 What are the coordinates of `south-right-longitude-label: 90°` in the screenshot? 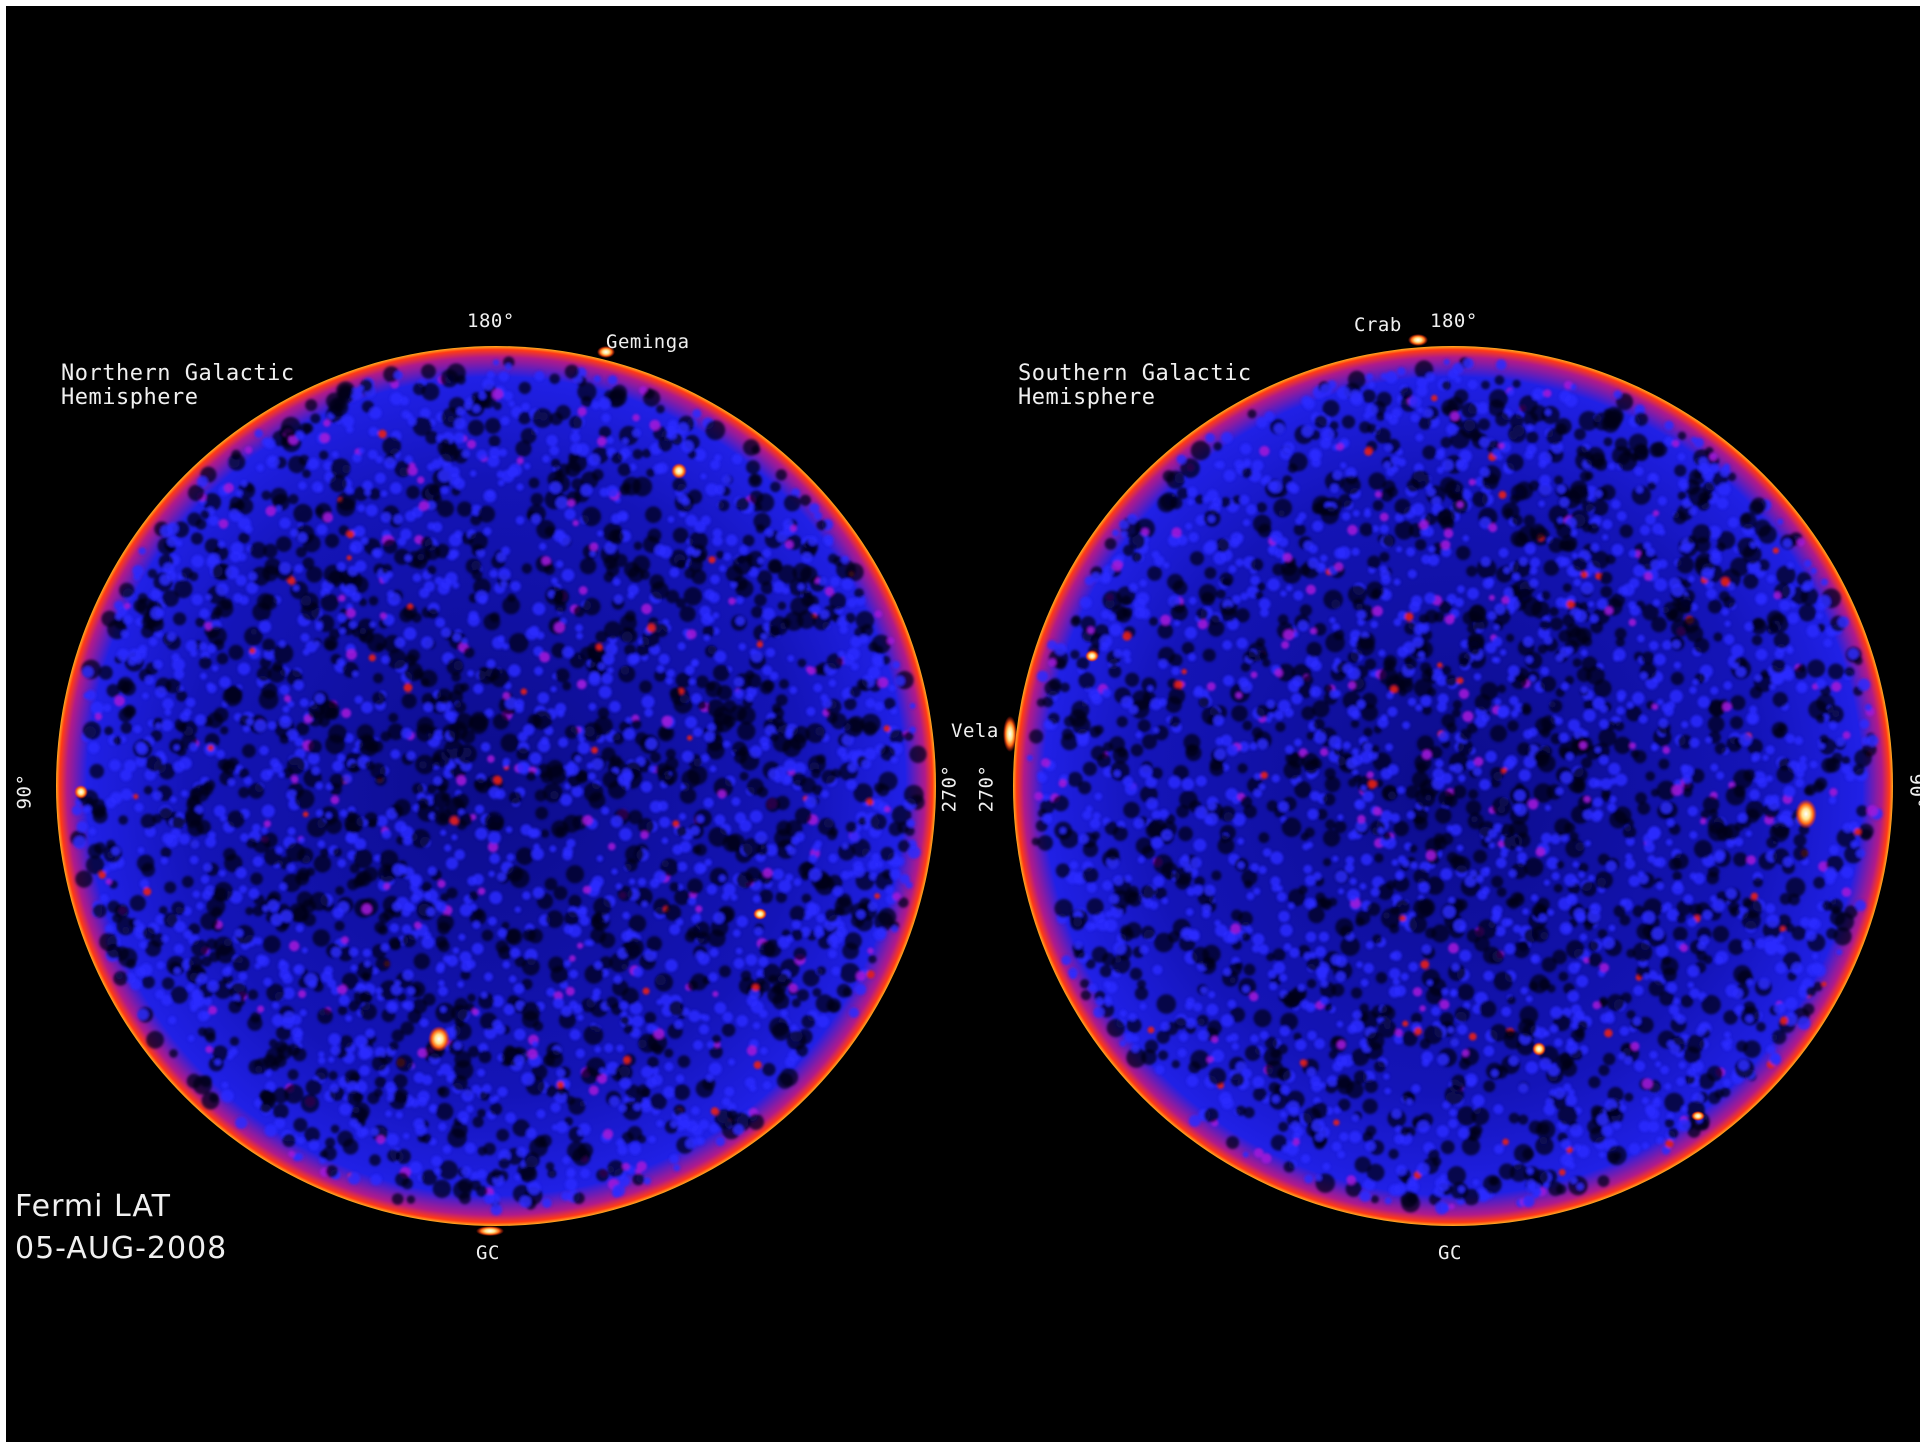 It's located at (1912, 791).